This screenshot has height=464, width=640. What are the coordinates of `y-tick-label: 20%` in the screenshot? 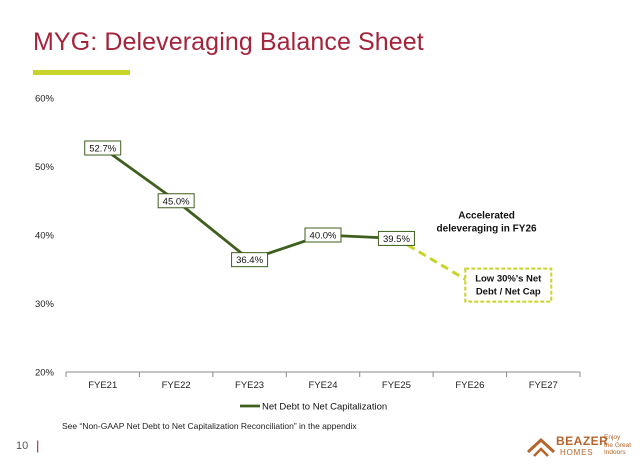 It's located at (45, 373).